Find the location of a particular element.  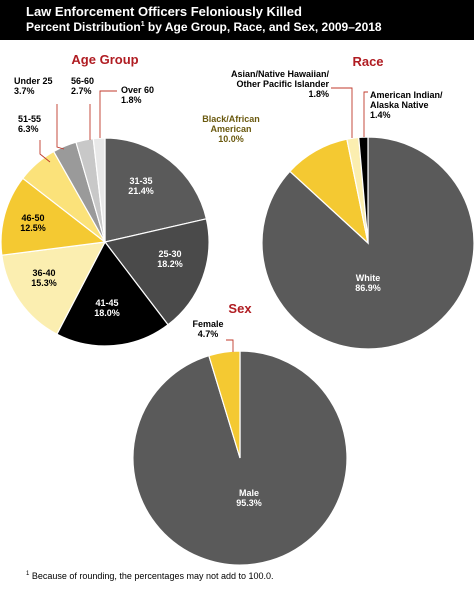

subtitle-footnote-marker: 1 is located at coordinates (142, 24).